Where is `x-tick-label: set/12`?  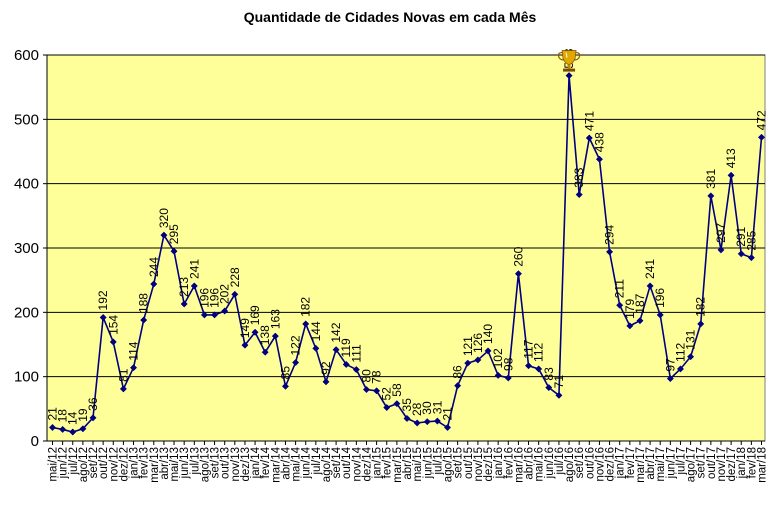 x-tick-label: set/12 is located at coordinates (94, 462).